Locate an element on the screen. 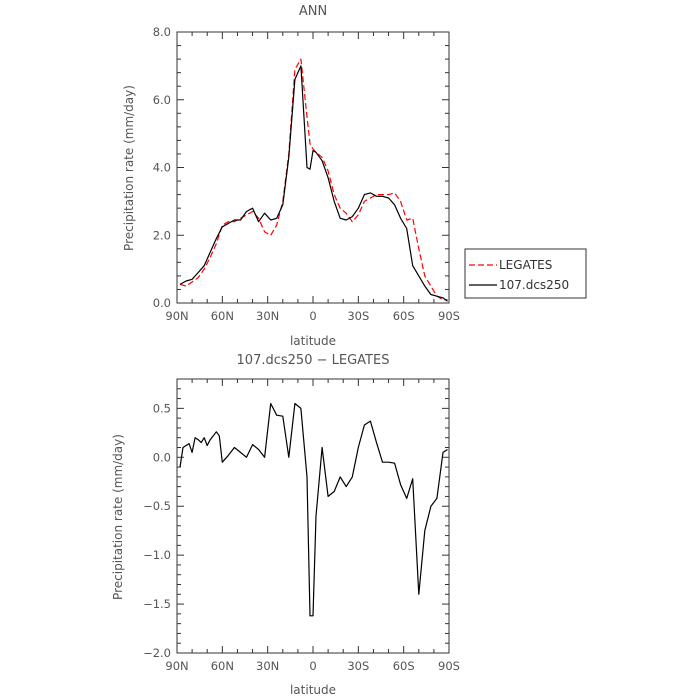 The width and height of the screenshot is (700, 700). bottom-x-tick-label: 90S is located at coordinates (449, 666).